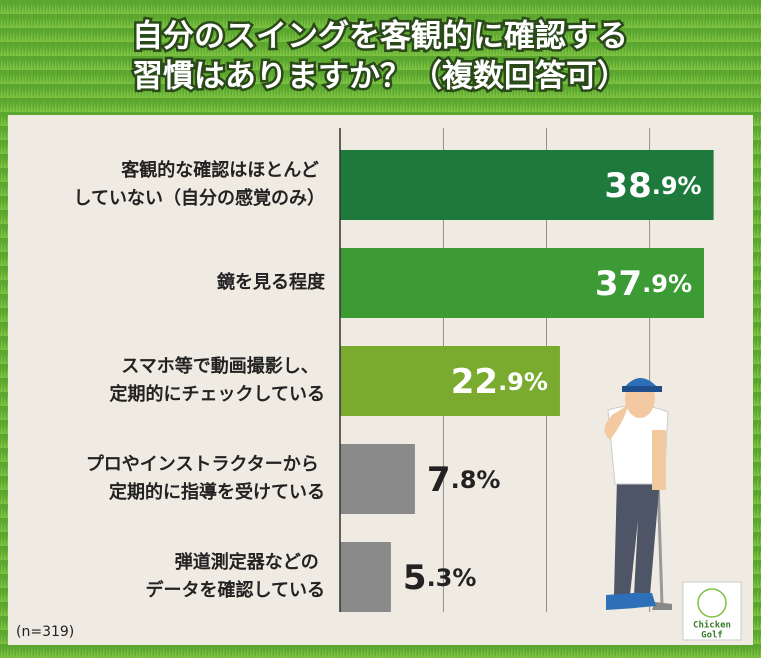 This screenshot has width=761, height=662. What do you see at coordinates (271, 282) in the screenshot?
I see `category-label: 鏡を見る程度` at bounding box center [271, 282].